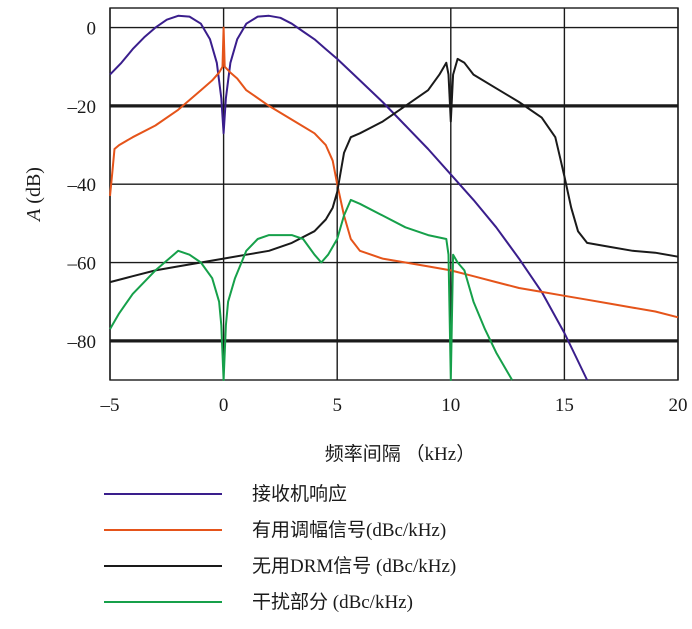 The height and width of the screenshot is (629, 692). What do you see at coordinates (332, 602) in the screenshot?
I see `legend-label-interference: 干扰部分 (dBc/kHz)` at bounding box center [332, 602].